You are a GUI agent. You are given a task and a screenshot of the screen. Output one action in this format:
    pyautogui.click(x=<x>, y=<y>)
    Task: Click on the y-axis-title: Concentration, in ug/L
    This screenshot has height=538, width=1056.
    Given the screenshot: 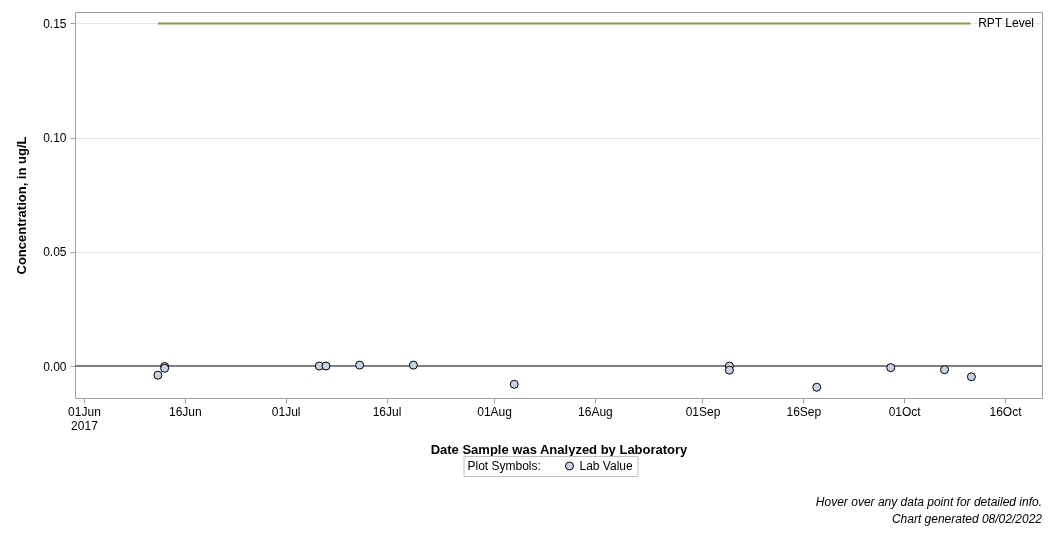 What is the action you would take?
    pyautogui.click(x=22, y=205)
    